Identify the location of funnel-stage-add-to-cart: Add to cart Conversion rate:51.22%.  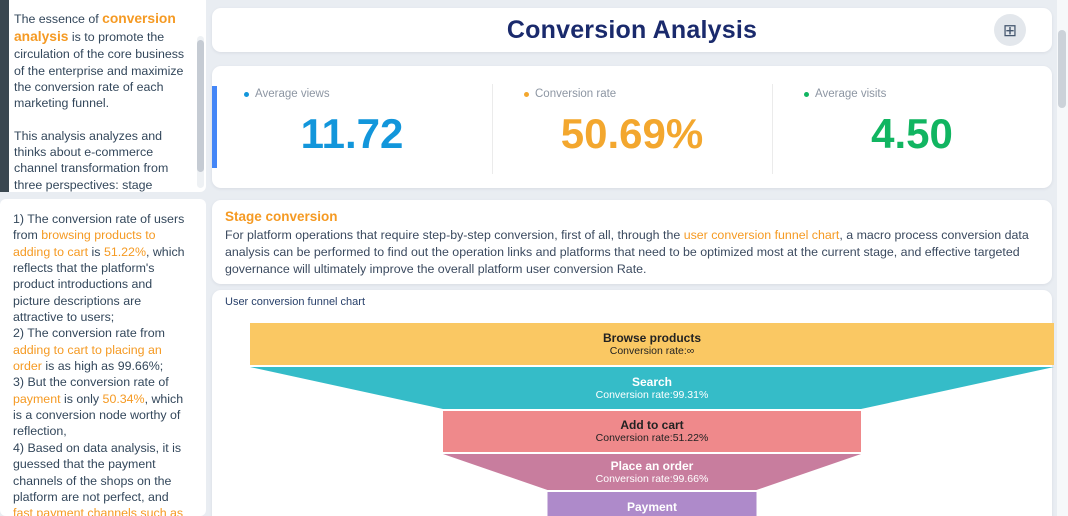
(652, 431).